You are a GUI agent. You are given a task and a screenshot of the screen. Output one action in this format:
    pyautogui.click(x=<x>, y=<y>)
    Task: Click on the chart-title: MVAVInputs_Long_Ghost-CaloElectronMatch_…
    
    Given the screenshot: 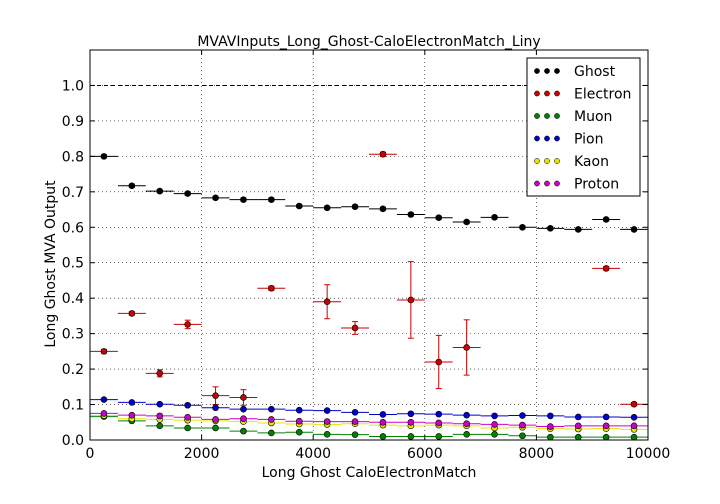 What is the action you would take?
    pyautogui.click(x=368, y=42)
    